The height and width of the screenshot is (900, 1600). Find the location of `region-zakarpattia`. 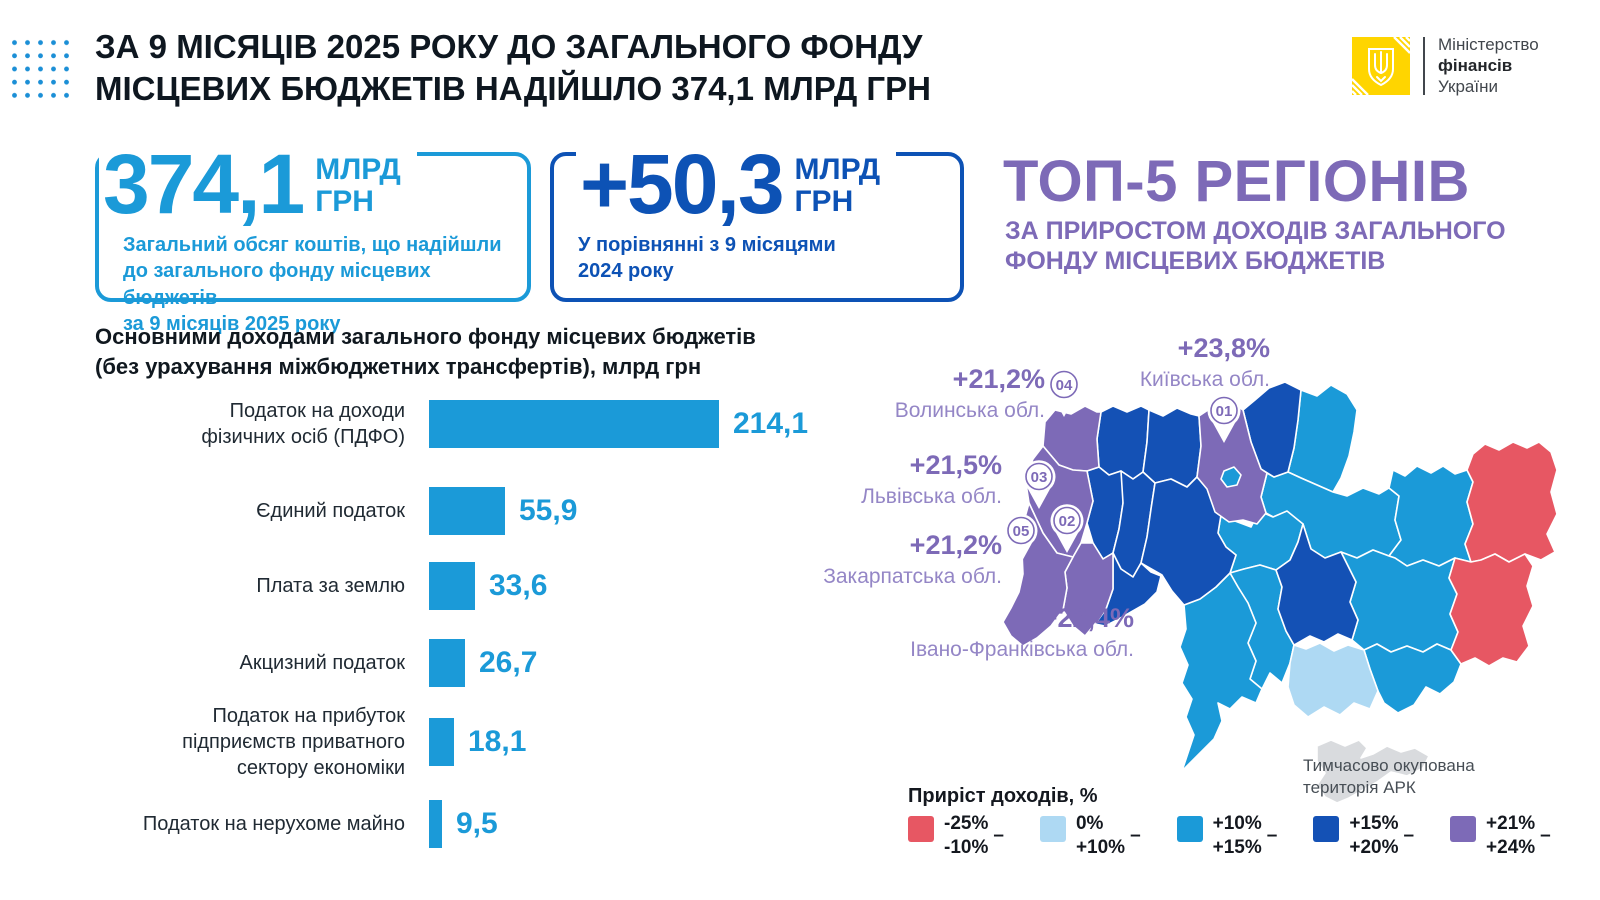

region-zakarpattia is located at coordinates (1038, 574).